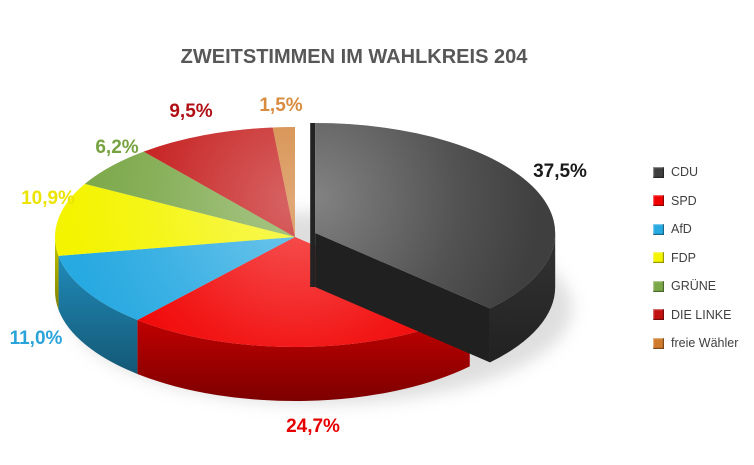 The height and width of the screenshot is (465, 754). I want to click on pie-slice-sheen-FDP, so click(175, 219).